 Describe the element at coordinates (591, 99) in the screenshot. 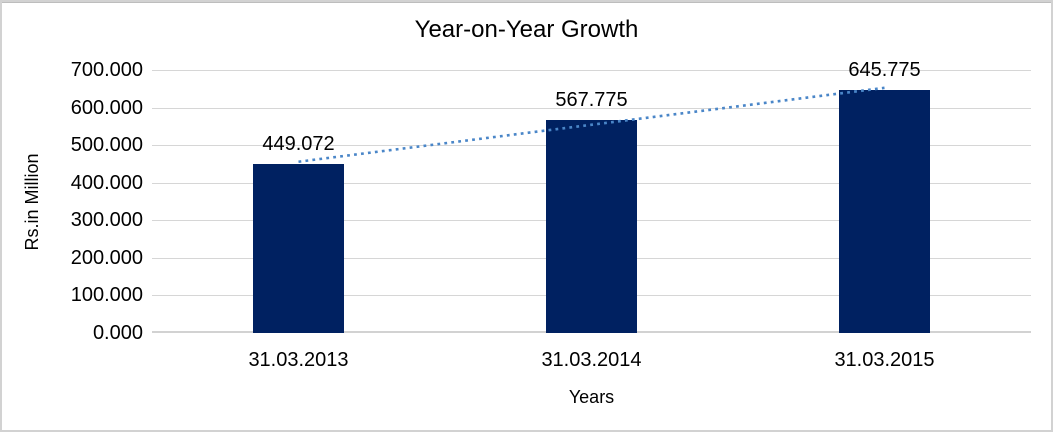

I see `bar-value-label: 567.775` at that location.